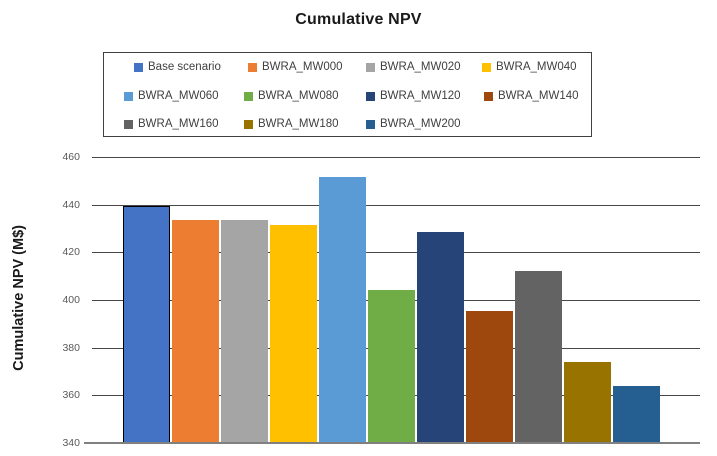 This screenshot has width=717, height=456. What do you see at coordinates (538, 96) in the screenshot?
I see `legend-label: BWRA_MW140` at bounding box center [538, 96].